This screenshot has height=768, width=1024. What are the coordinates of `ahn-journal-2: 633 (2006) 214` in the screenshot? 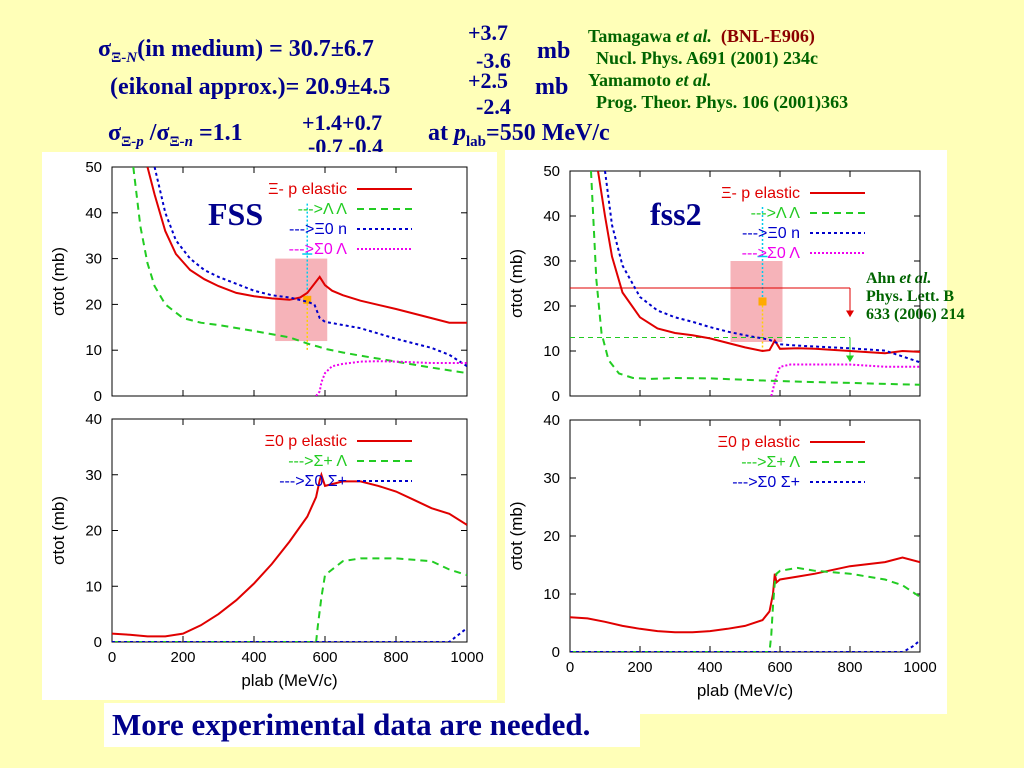 It's located at (915, 314).